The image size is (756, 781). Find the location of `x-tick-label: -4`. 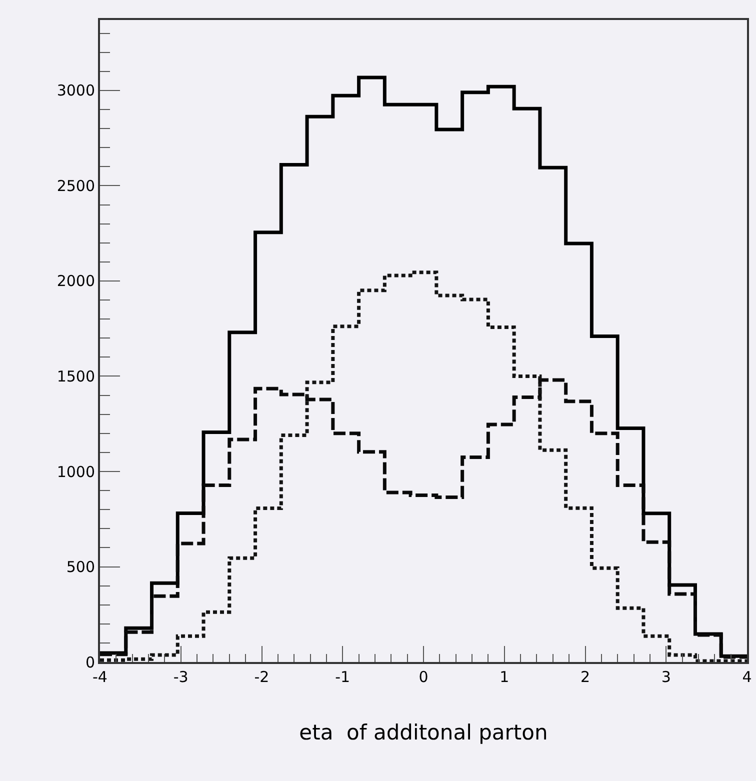

x-tick-label: -4 is located at coordinates (100, 677).